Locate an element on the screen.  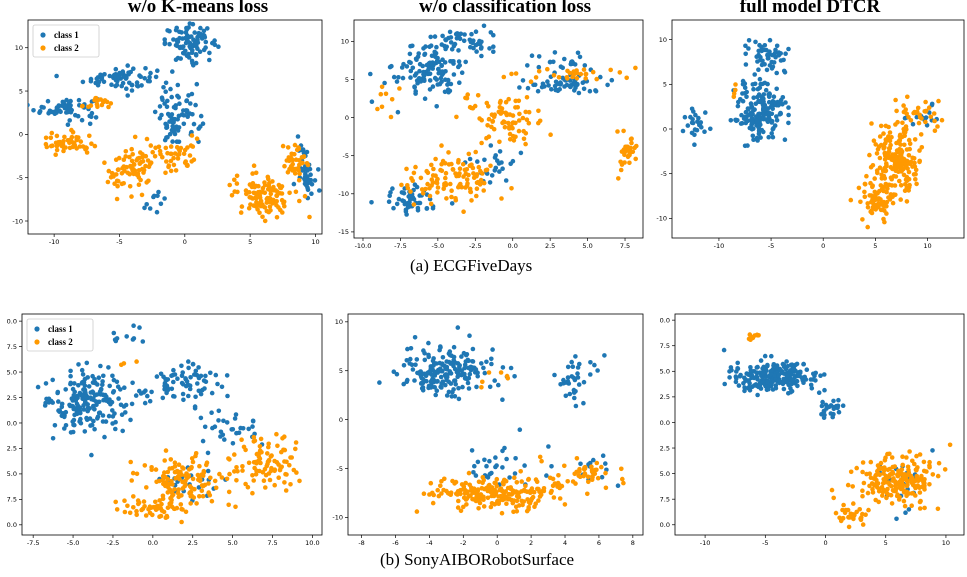
x-tick-label: 10 is located at coordinates (927, 246).